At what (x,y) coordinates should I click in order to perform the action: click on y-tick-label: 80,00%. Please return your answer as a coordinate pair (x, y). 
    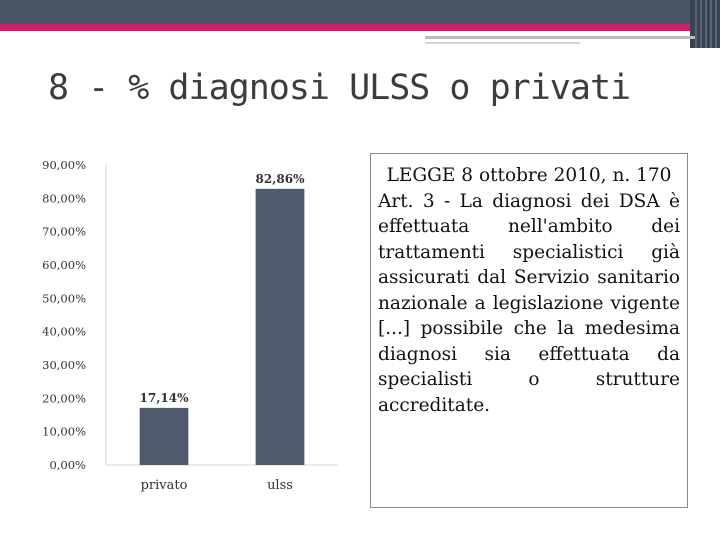
    Looking at the image, I should click on (64, 198).